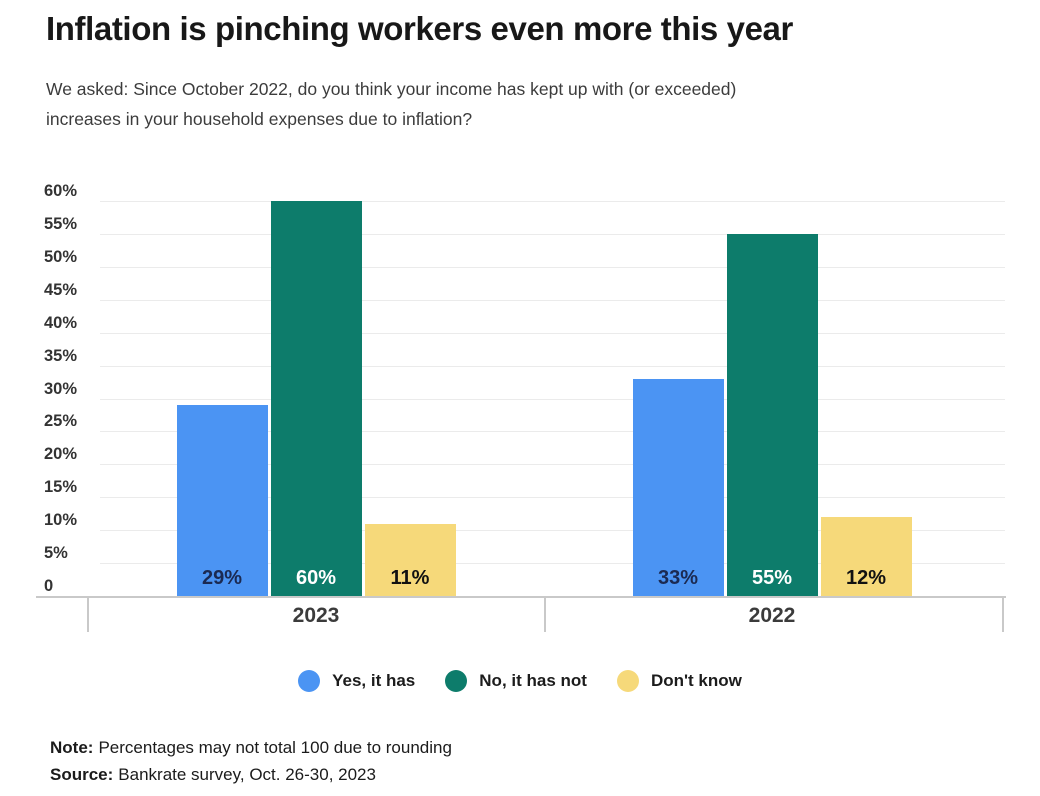  I want to click on legend-item: No, it has not, so click(516, 681).